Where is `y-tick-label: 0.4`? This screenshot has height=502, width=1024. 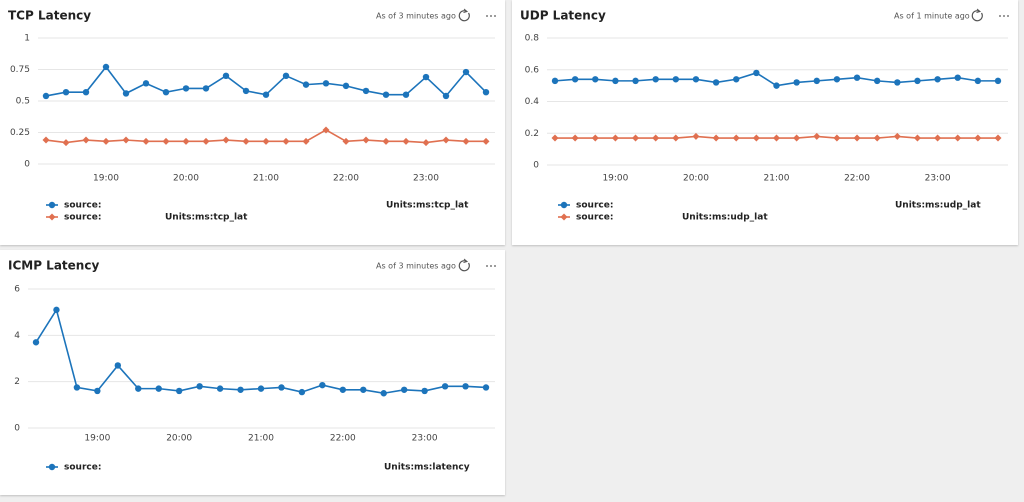 y-tick-label: 0.4 is located at coordinates (532, 102).